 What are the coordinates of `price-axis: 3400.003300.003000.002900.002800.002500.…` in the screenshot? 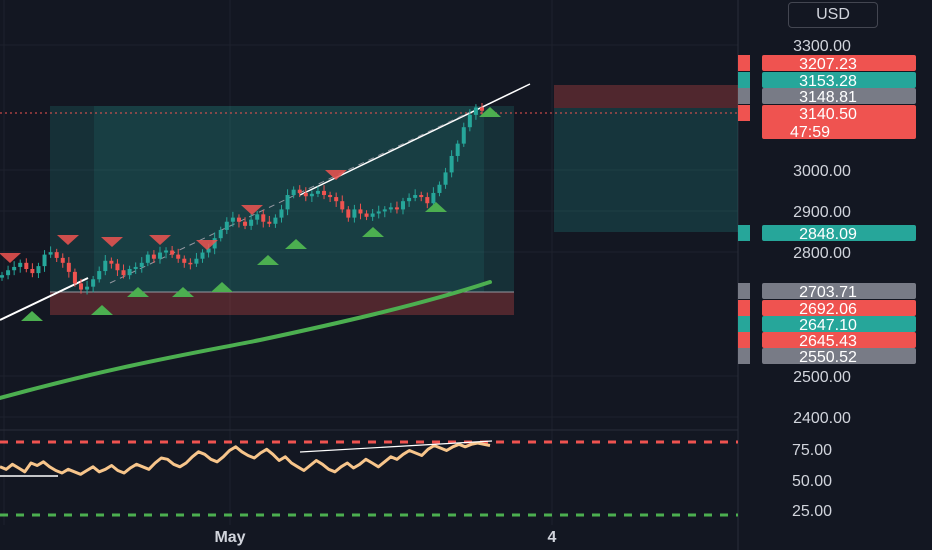 It's located at (821, 260).